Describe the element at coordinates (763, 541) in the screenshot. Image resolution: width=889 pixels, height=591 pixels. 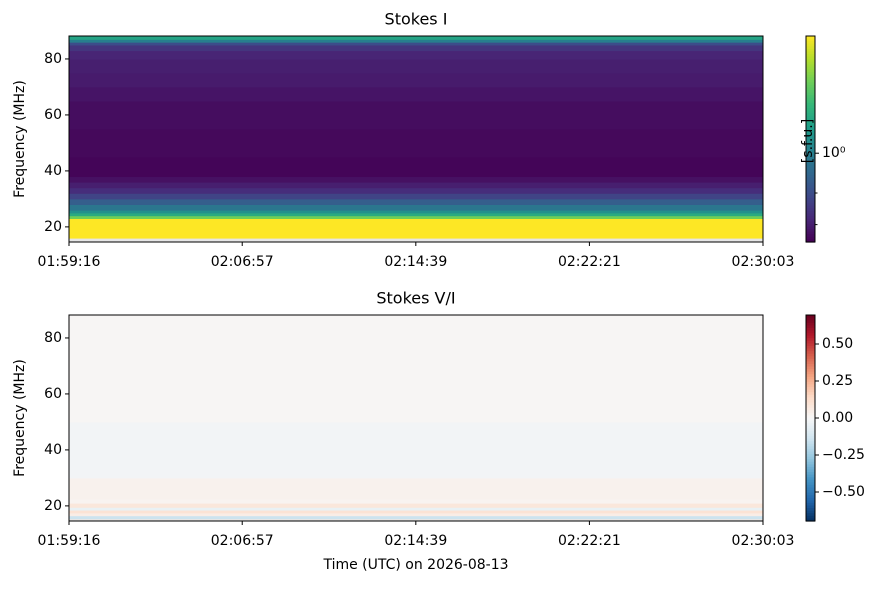
I see `x-tick-label: 02:30:03` at that location.